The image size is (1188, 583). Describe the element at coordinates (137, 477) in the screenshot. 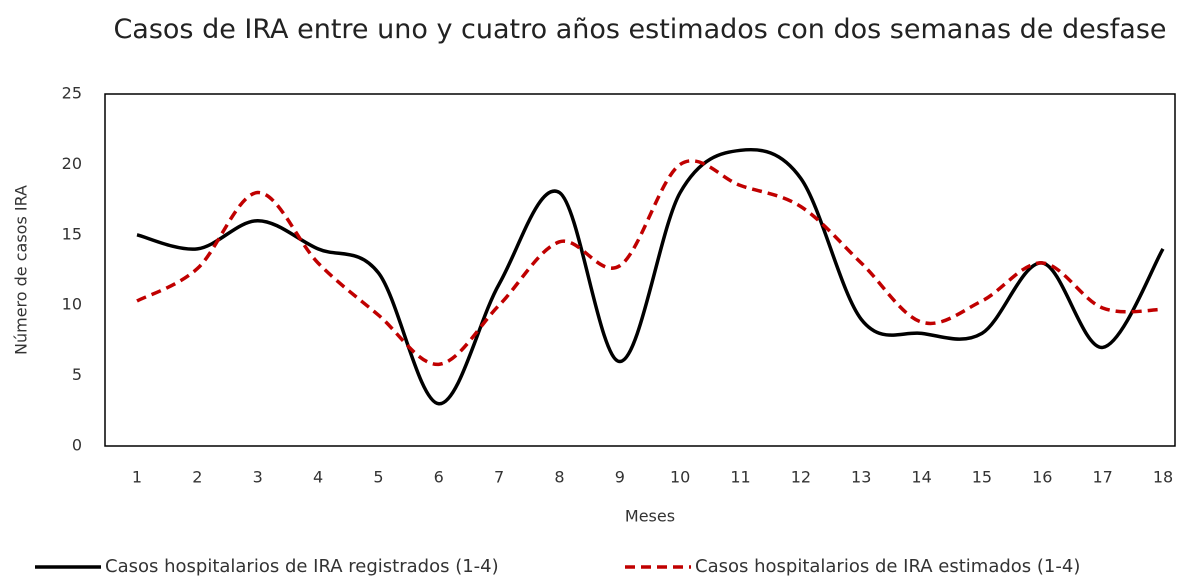

I see `x-tick-label: 1` at that location.